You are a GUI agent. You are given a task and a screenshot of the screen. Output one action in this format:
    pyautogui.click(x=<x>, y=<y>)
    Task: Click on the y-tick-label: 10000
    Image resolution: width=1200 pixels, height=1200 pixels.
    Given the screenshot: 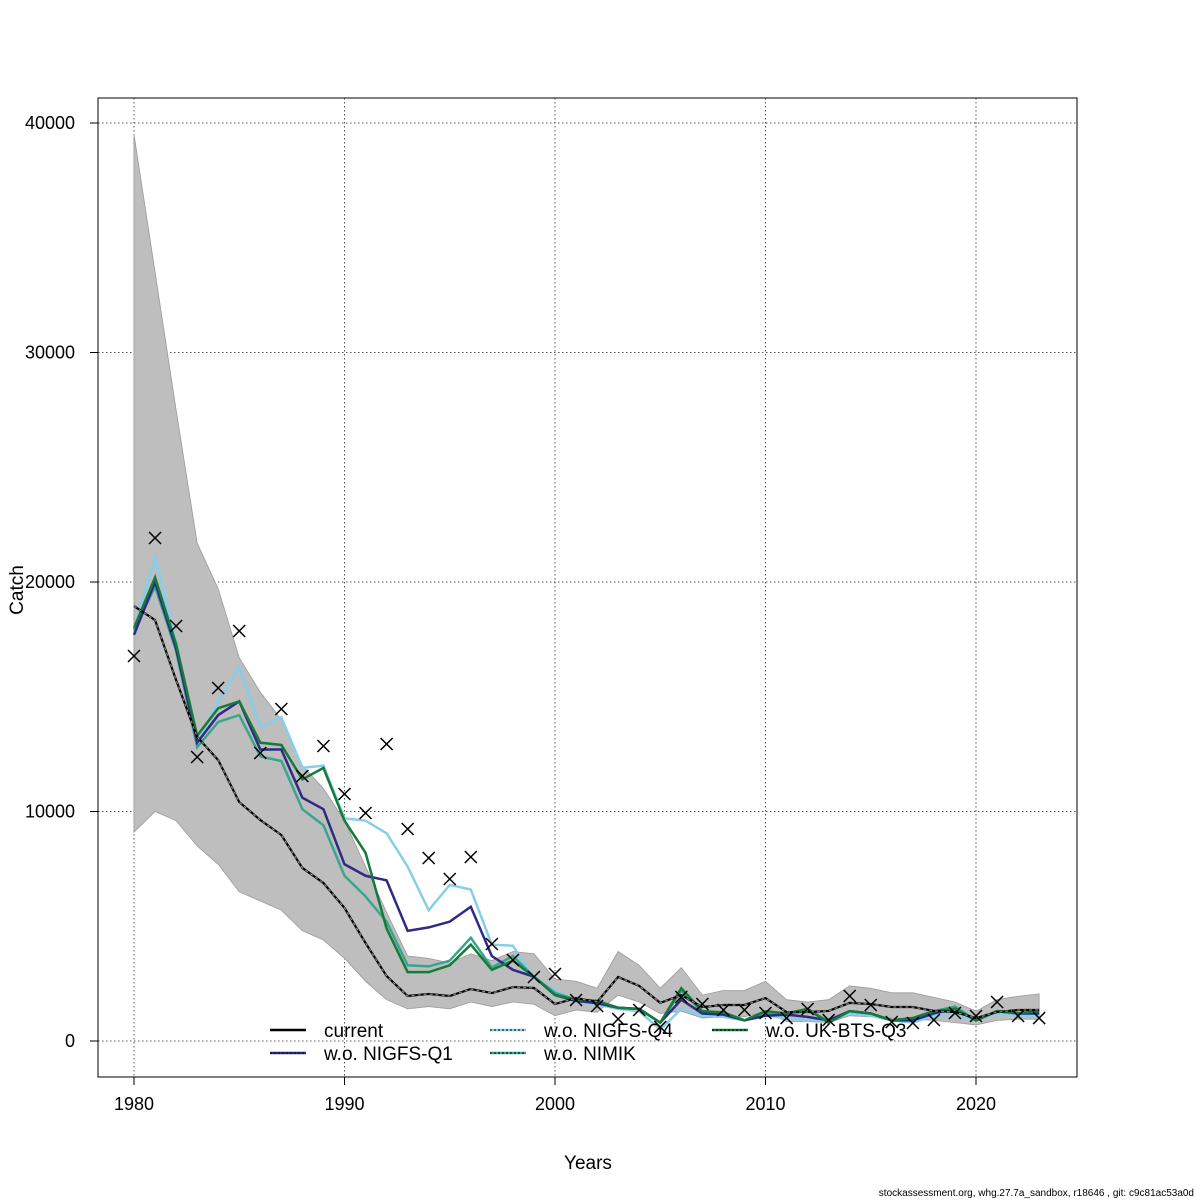 What is the action you would take?
    pyautogui.click(x=50, y=812)
    